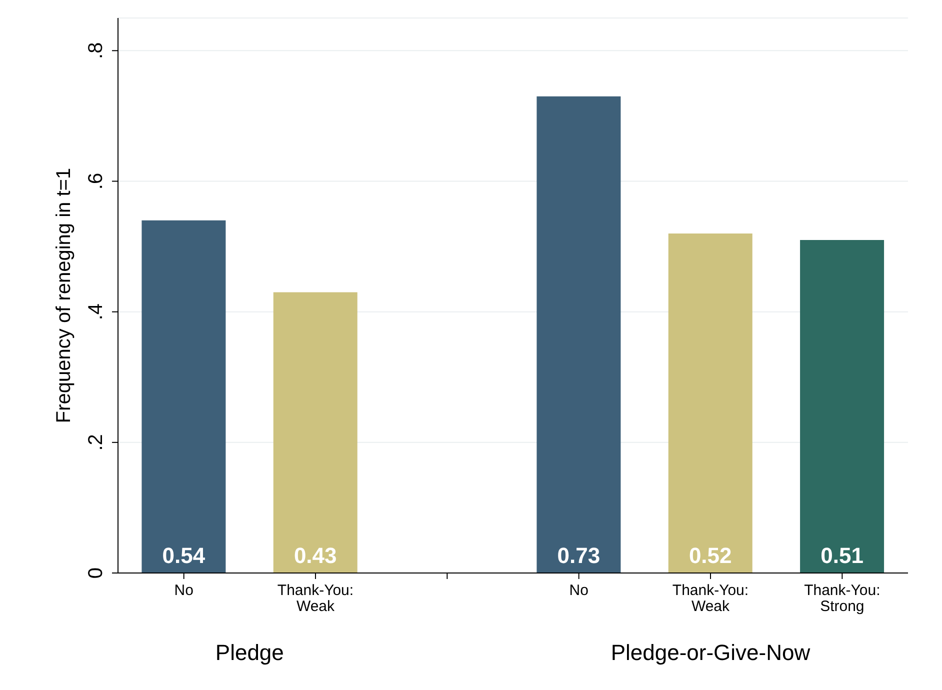  What do you see at coordinates (578, 555) in the screenshot?
I see `data-label: 0.73` at bounding box center [578, 555].